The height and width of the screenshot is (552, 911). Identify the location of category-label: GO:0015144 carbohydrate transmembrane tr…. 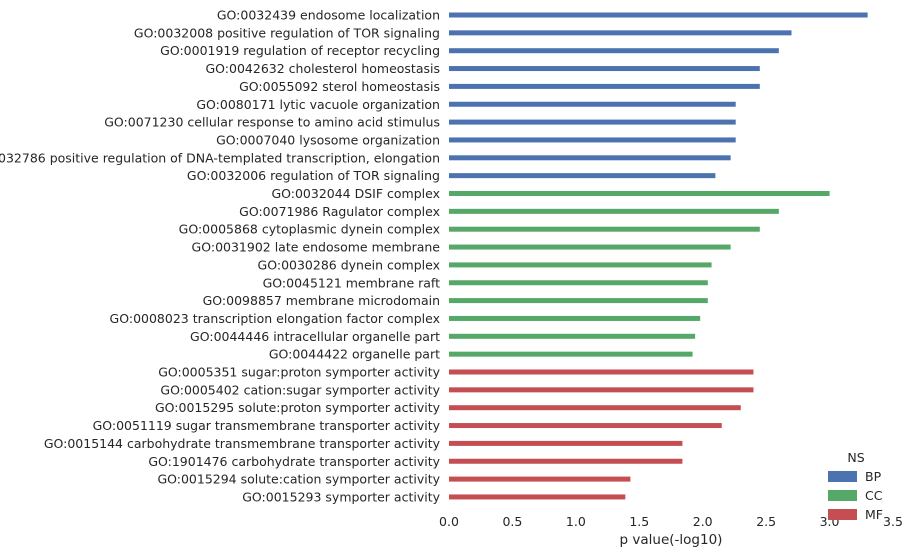
(242, 443).